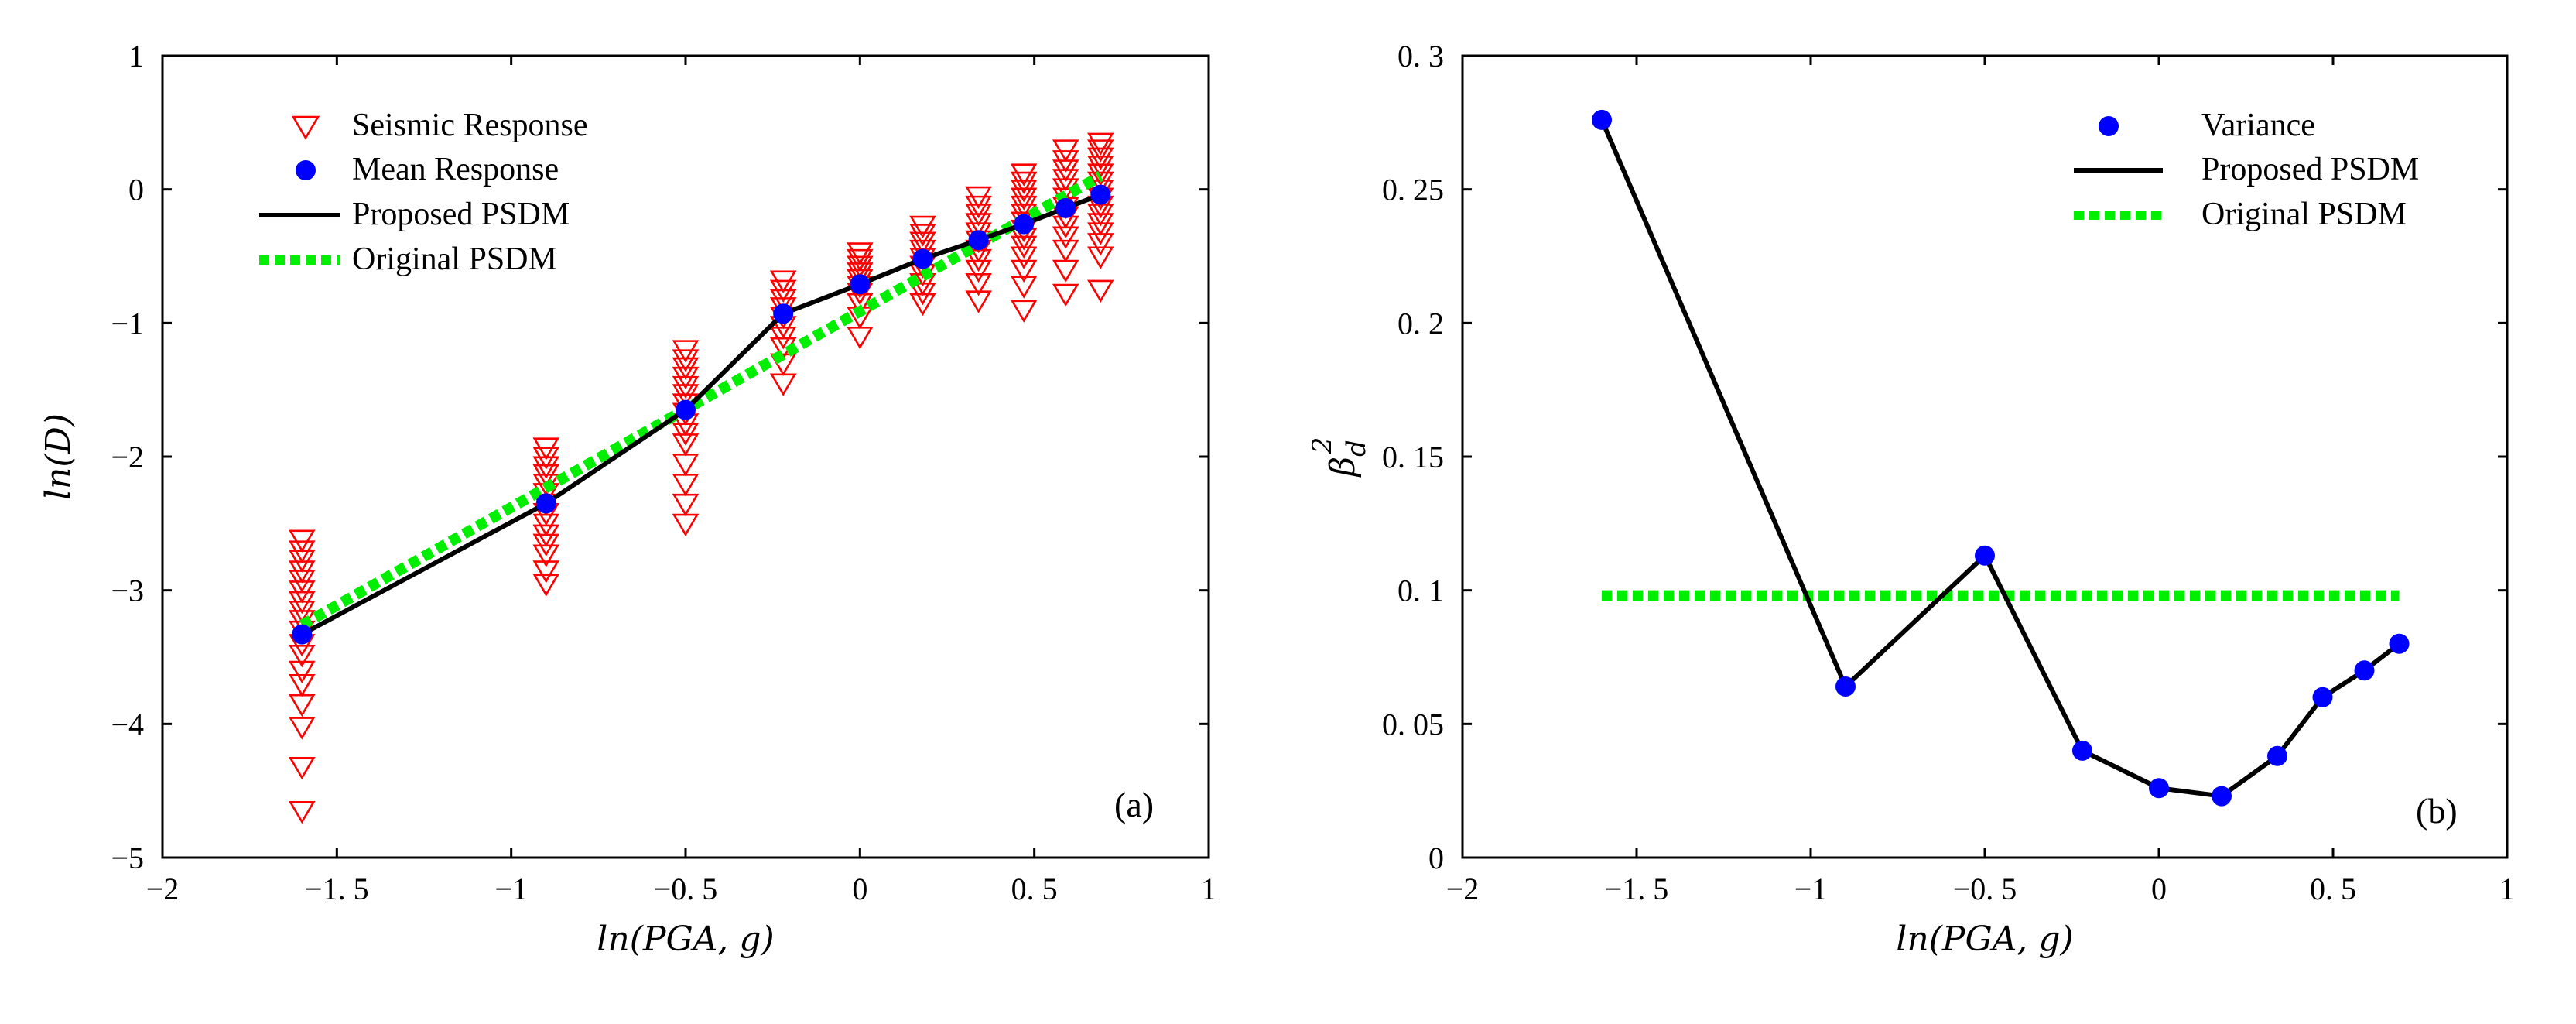  Describe the element at coordinates (1134, 804) in the screenshot. I see `panel-label: (a)` at that location.